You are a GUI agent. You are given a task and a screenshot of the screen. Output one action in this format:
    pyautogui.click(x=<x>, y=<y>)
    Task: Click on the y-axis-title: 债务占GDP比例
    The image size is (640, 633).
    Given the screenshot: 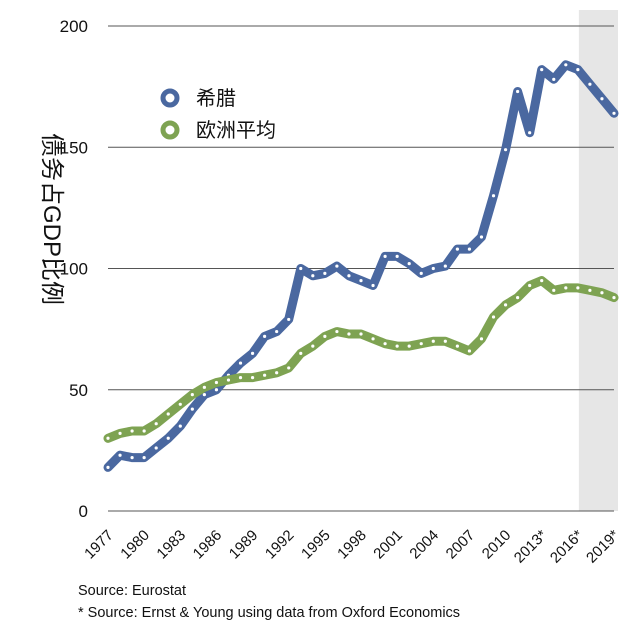 What is the action you would take?
    pyautogui.click(x=51, y=219)
    